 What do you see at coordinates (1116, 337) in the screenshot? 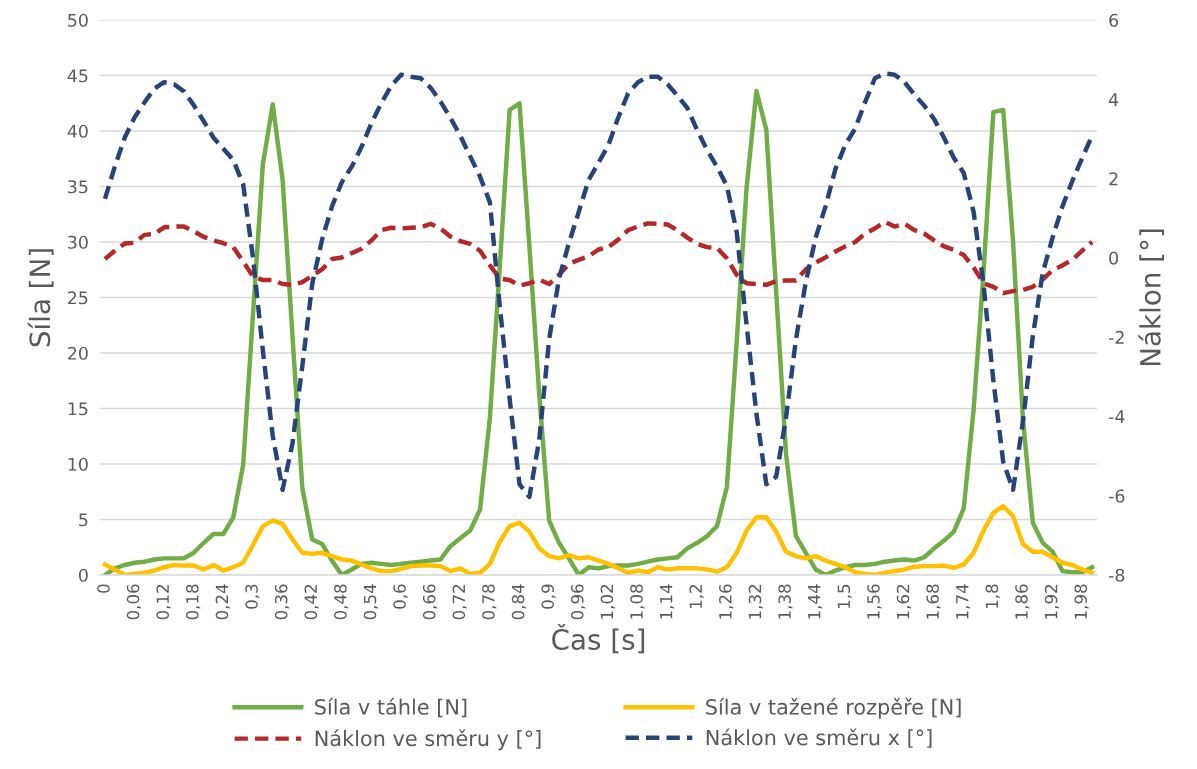
I see `y2-tick-label: -2` at bounding box center [1116, 337].